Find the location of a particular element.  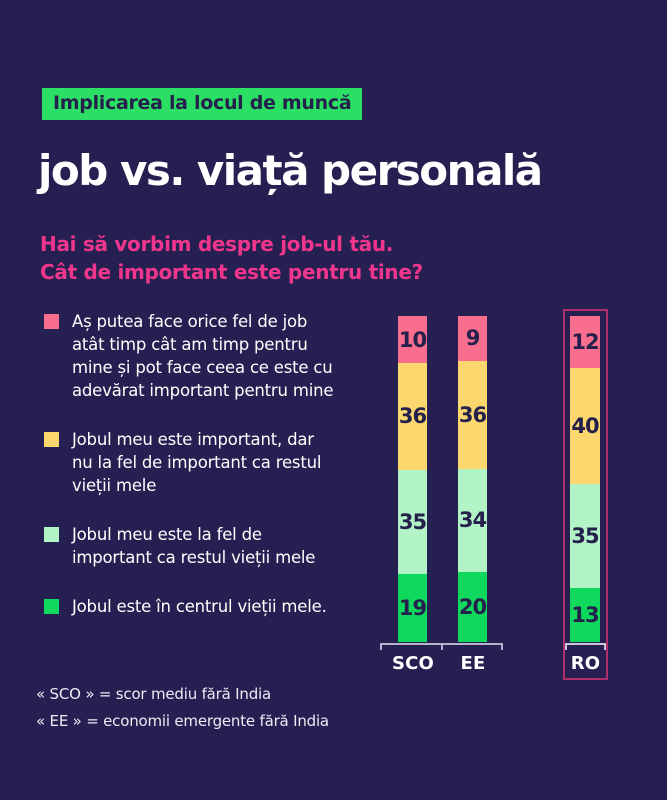

segment-la-fel-de-important-sco: 35 is located at coordinates (412, 522).